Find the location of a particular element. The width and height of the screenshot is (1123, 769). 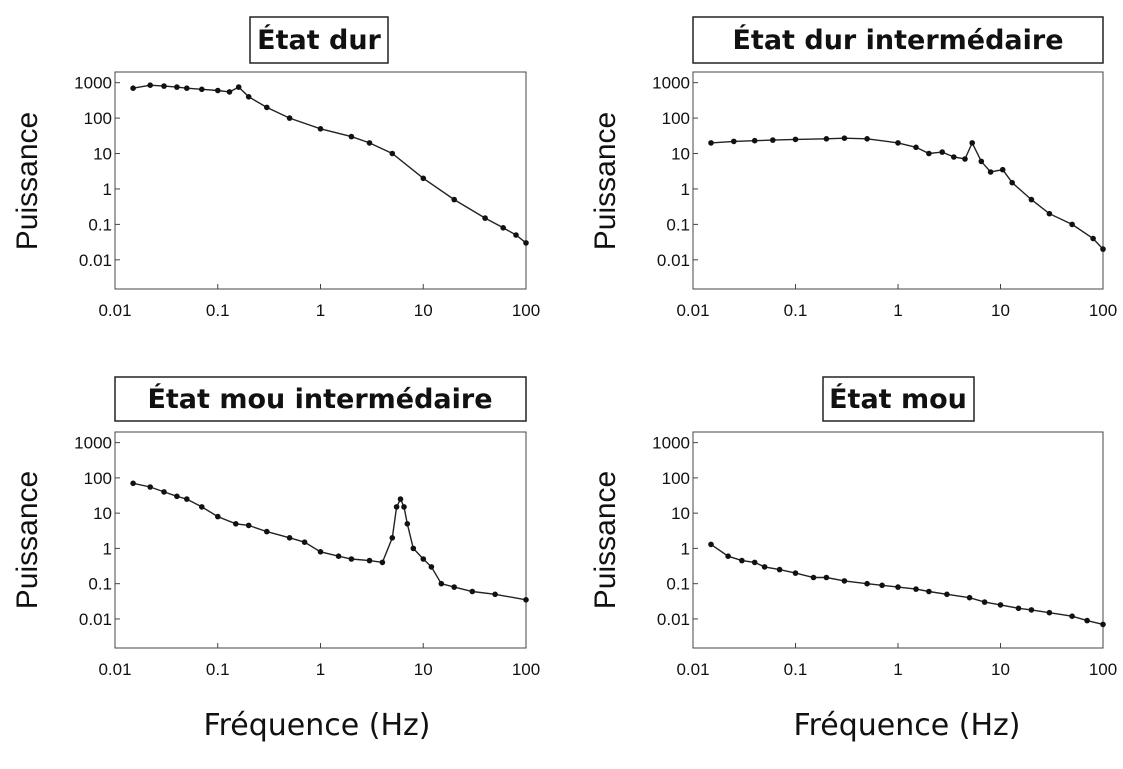

plot-frame is located at coordinates (898, 180).